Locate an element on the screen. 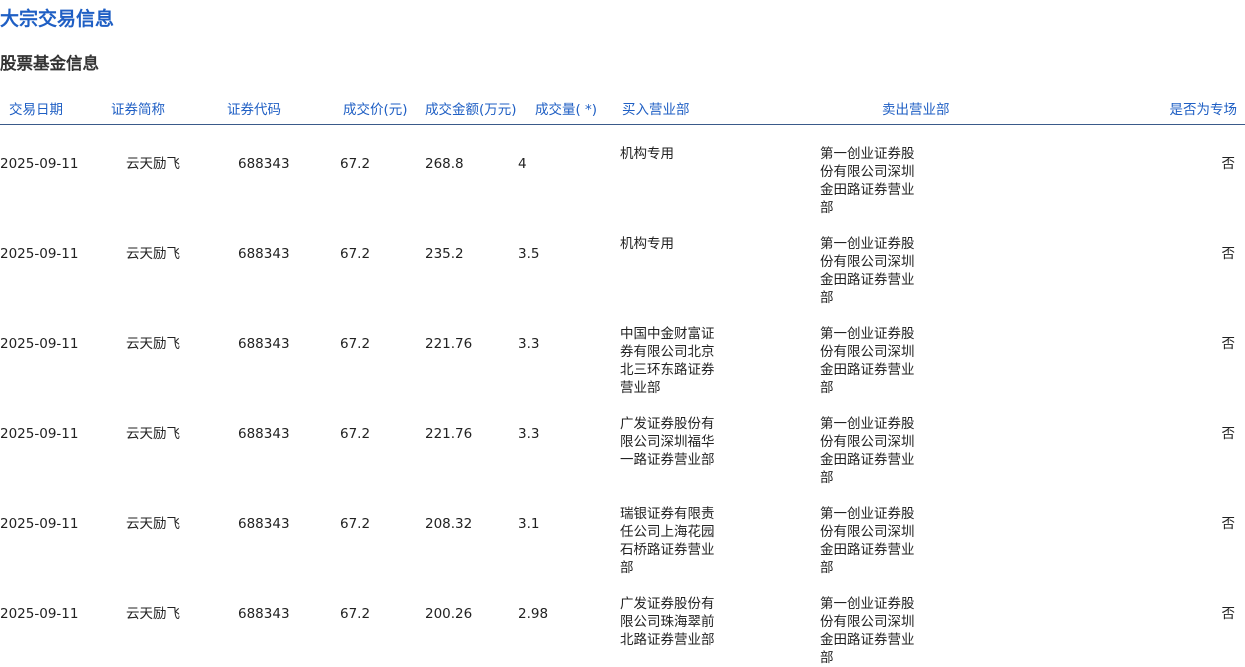 The width and height of the screenshot is (1245, 667). cell-volume: 4 is located at coordinates (522, 164).